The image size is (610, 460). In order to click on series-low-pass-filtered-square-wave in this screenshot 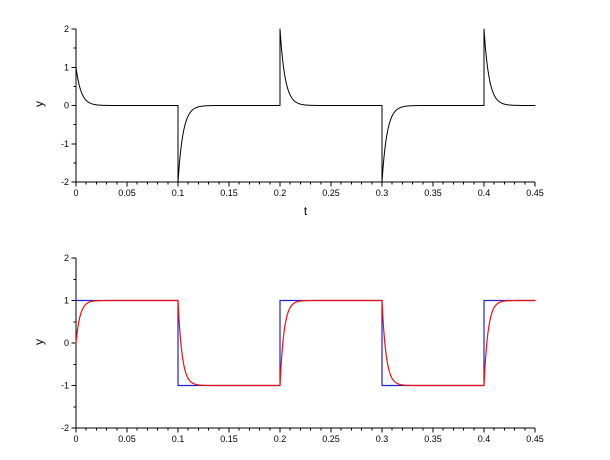, I will do `click(305, 343)`.